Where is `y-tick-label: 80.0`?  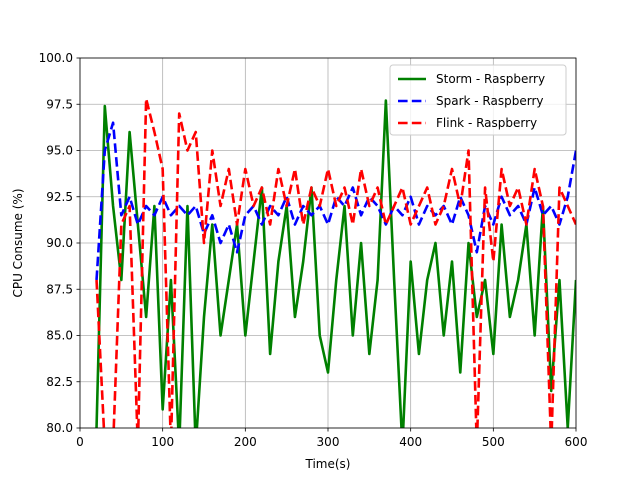
y-tick-label: 80.0 is located at coordinates (59, 428).